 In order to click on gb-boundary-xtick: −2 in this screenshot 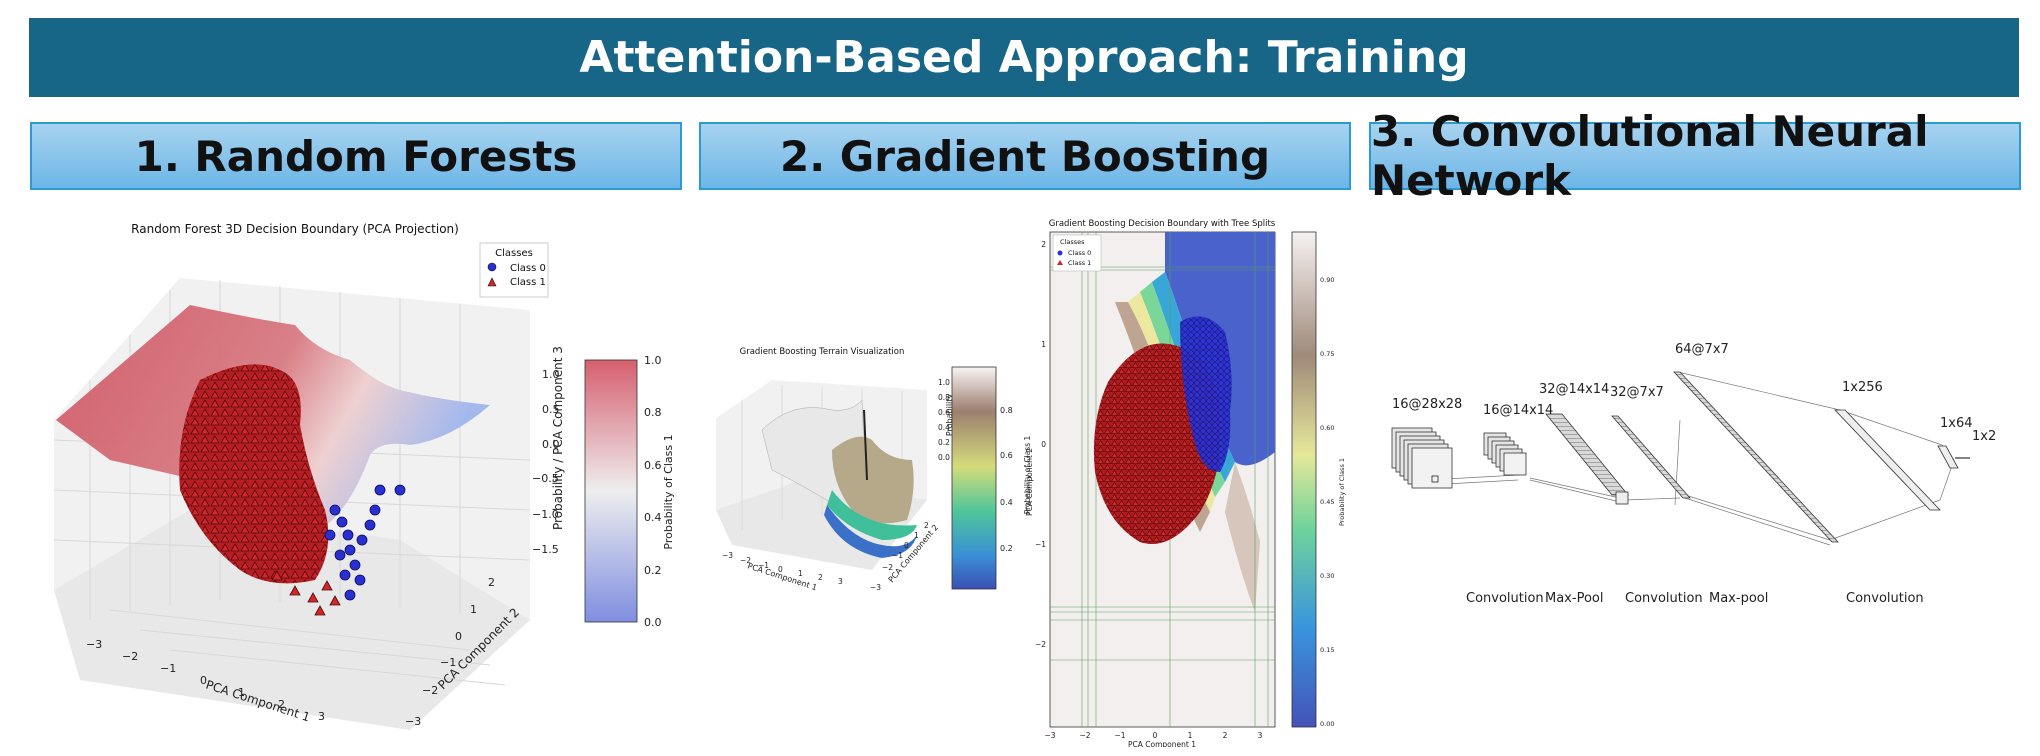, I will do `click(1084, 735)`.